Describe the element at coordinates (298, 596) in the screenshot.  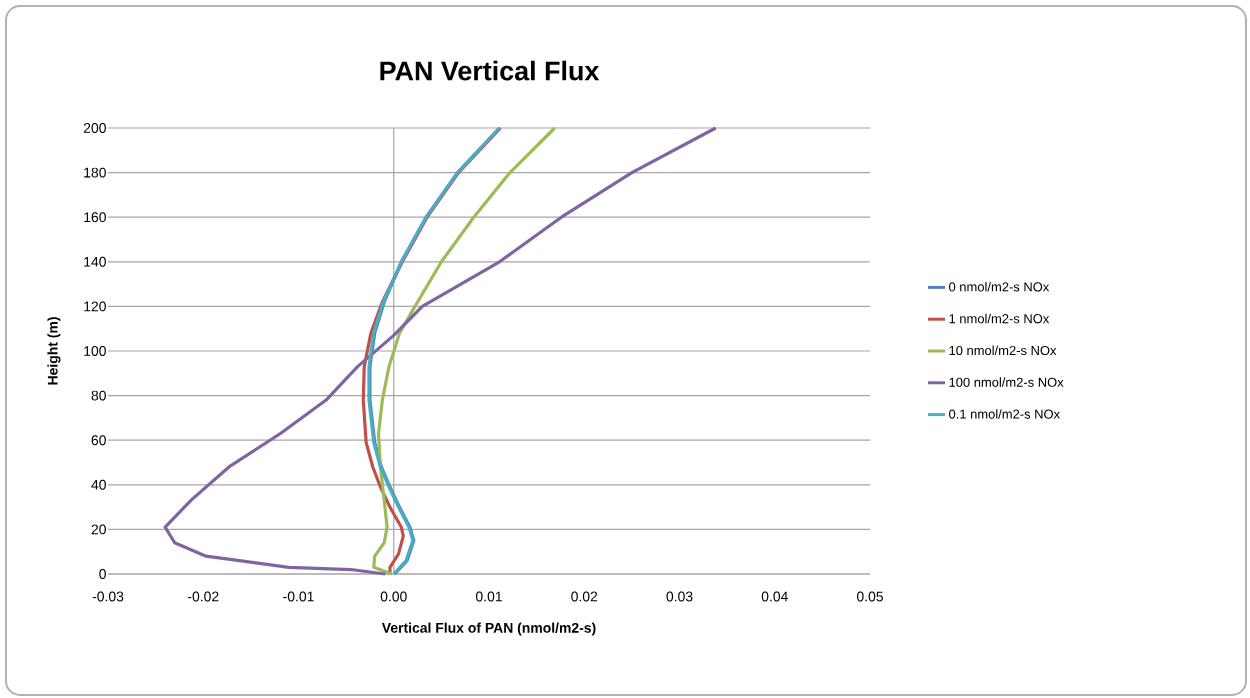
I see `x-tick-label: -0.01` at that location.